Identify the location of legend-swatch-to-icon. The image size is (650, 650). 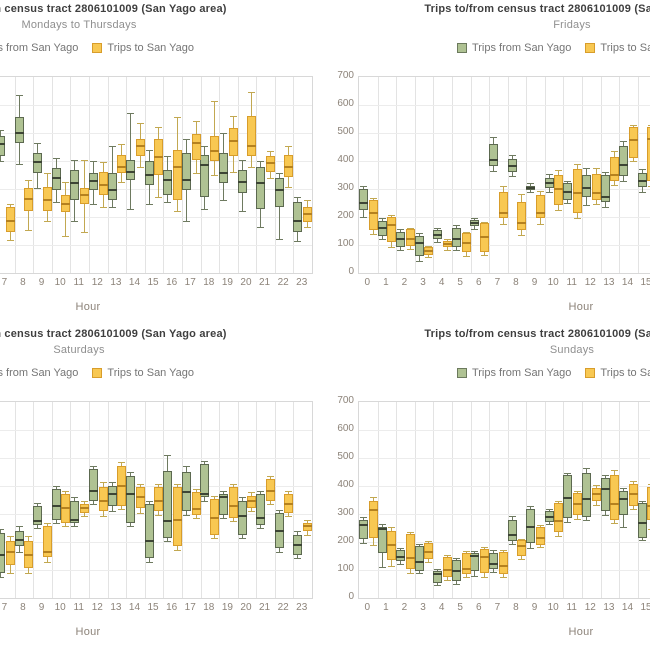
(590, 48).